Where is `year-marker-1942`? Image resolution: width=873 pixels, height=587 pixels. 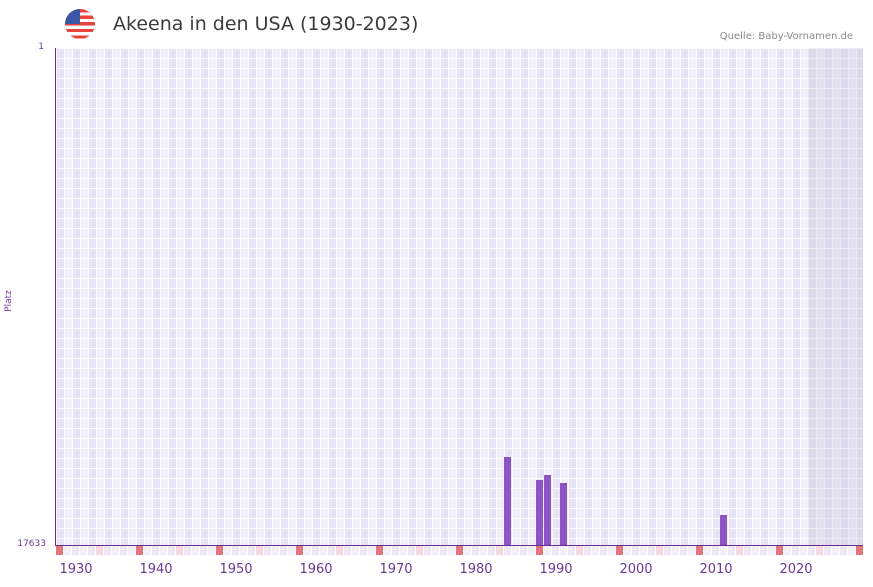 year-marker-1942 is located at coordinates (171, 550).